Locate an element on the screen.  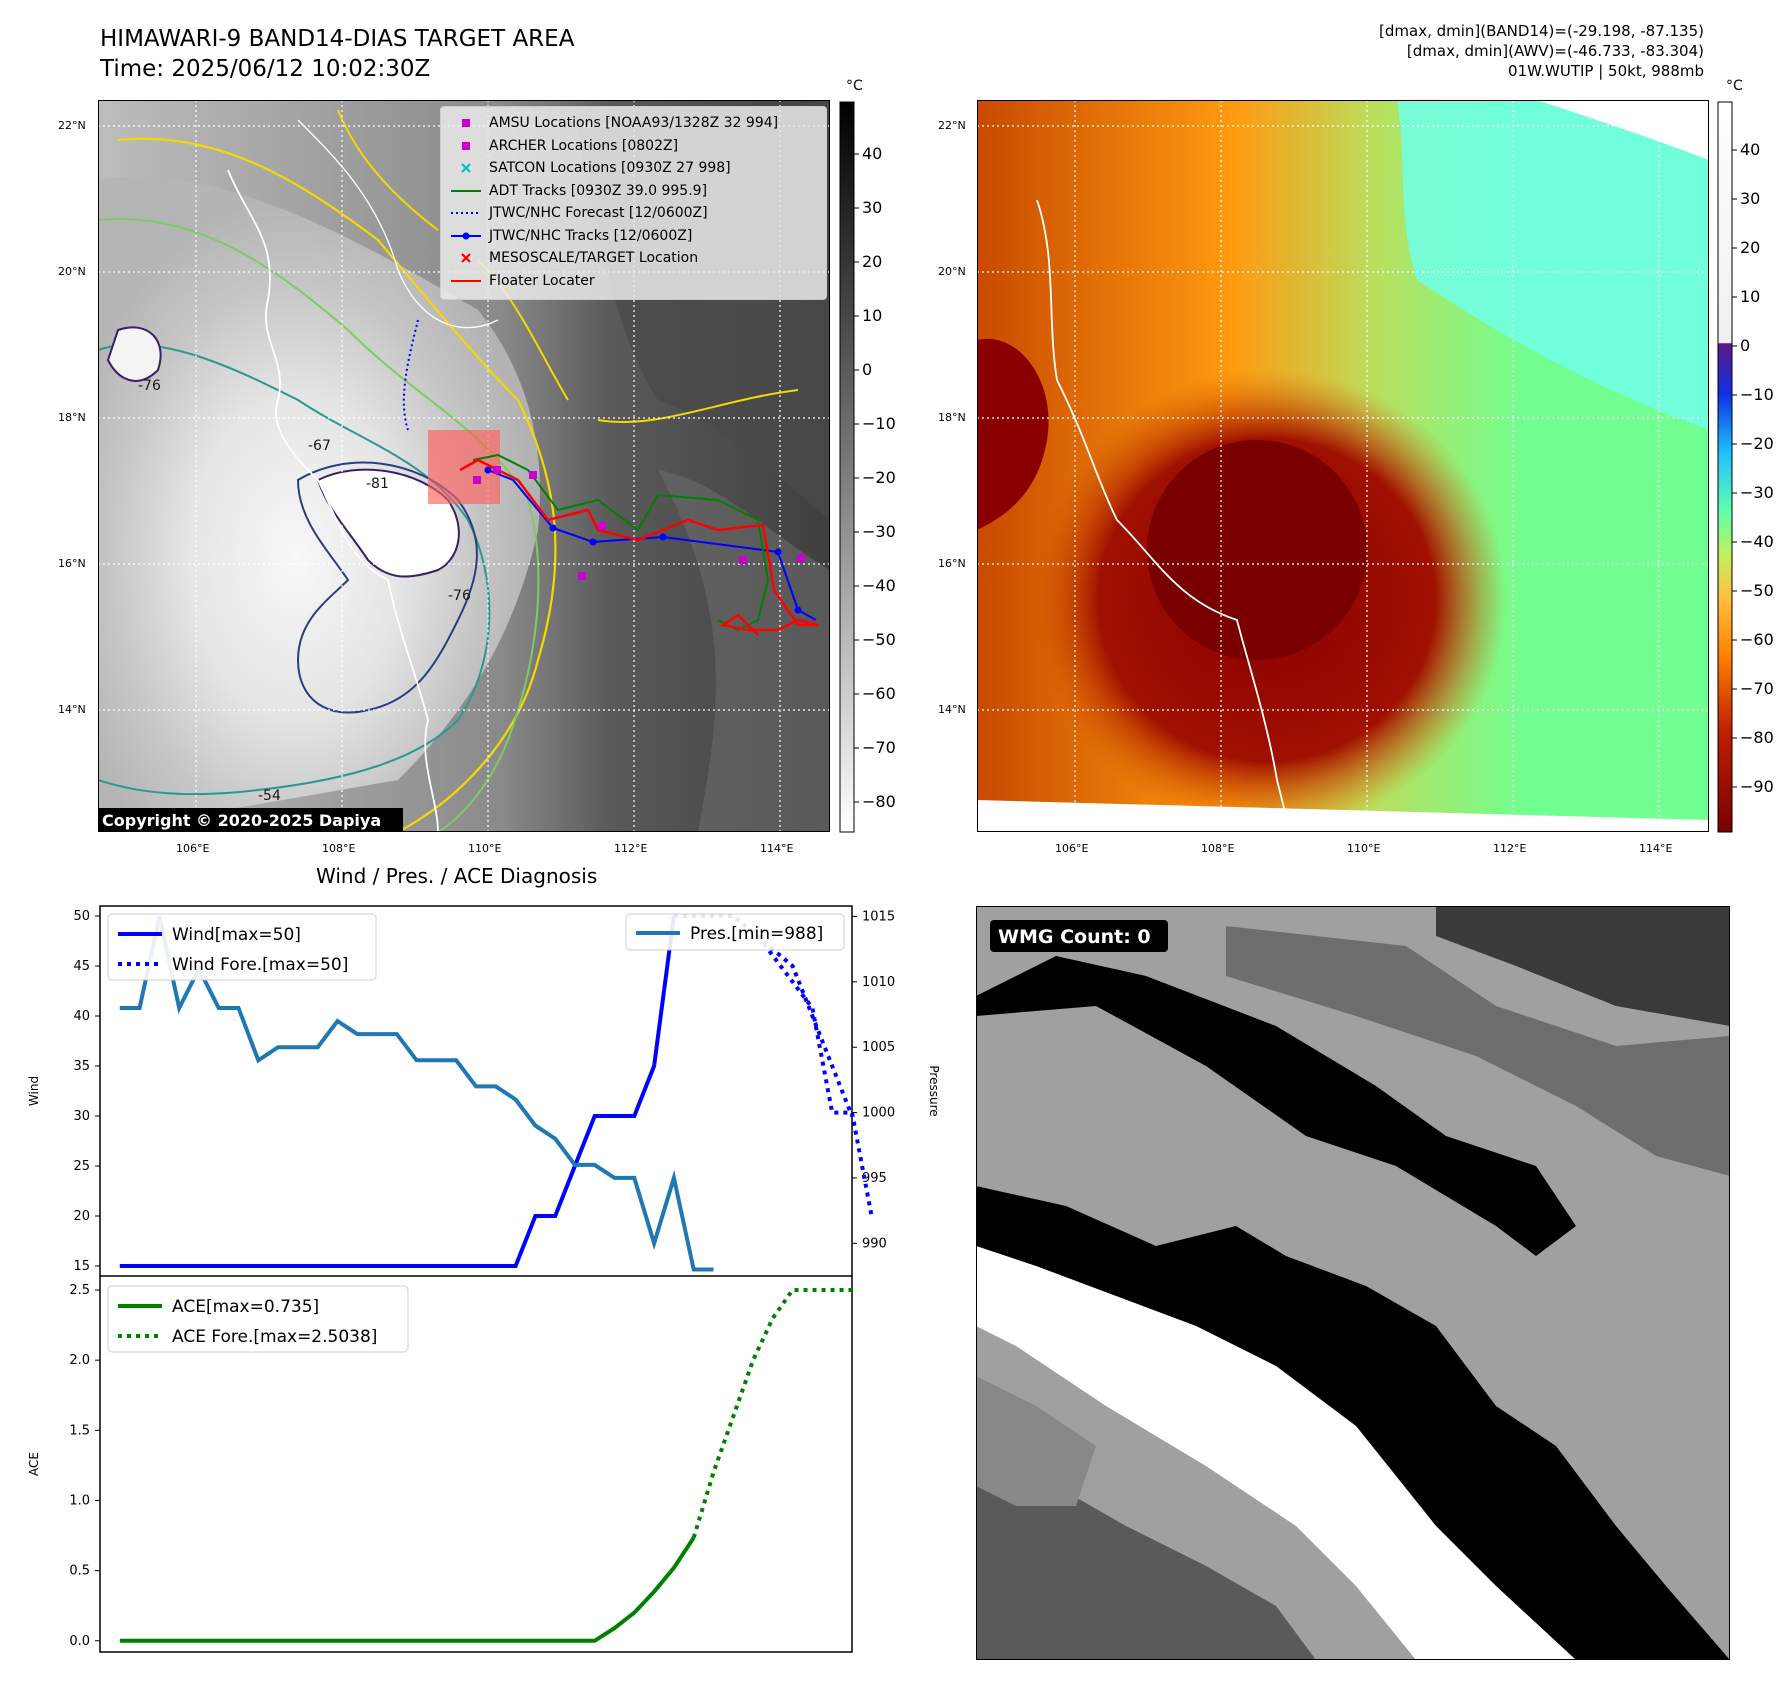
y2-tick-label: 990 is located at coordinates (874, 1243).